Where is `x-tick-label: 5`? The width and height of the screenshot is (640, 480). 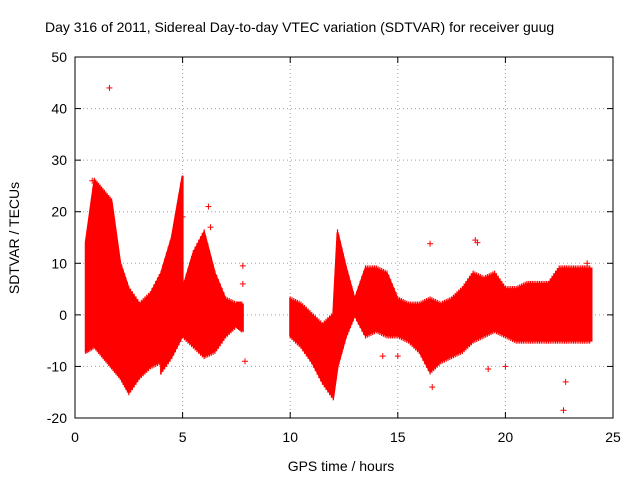
x-tick-label: 5 is located at coordinates (183, 437).